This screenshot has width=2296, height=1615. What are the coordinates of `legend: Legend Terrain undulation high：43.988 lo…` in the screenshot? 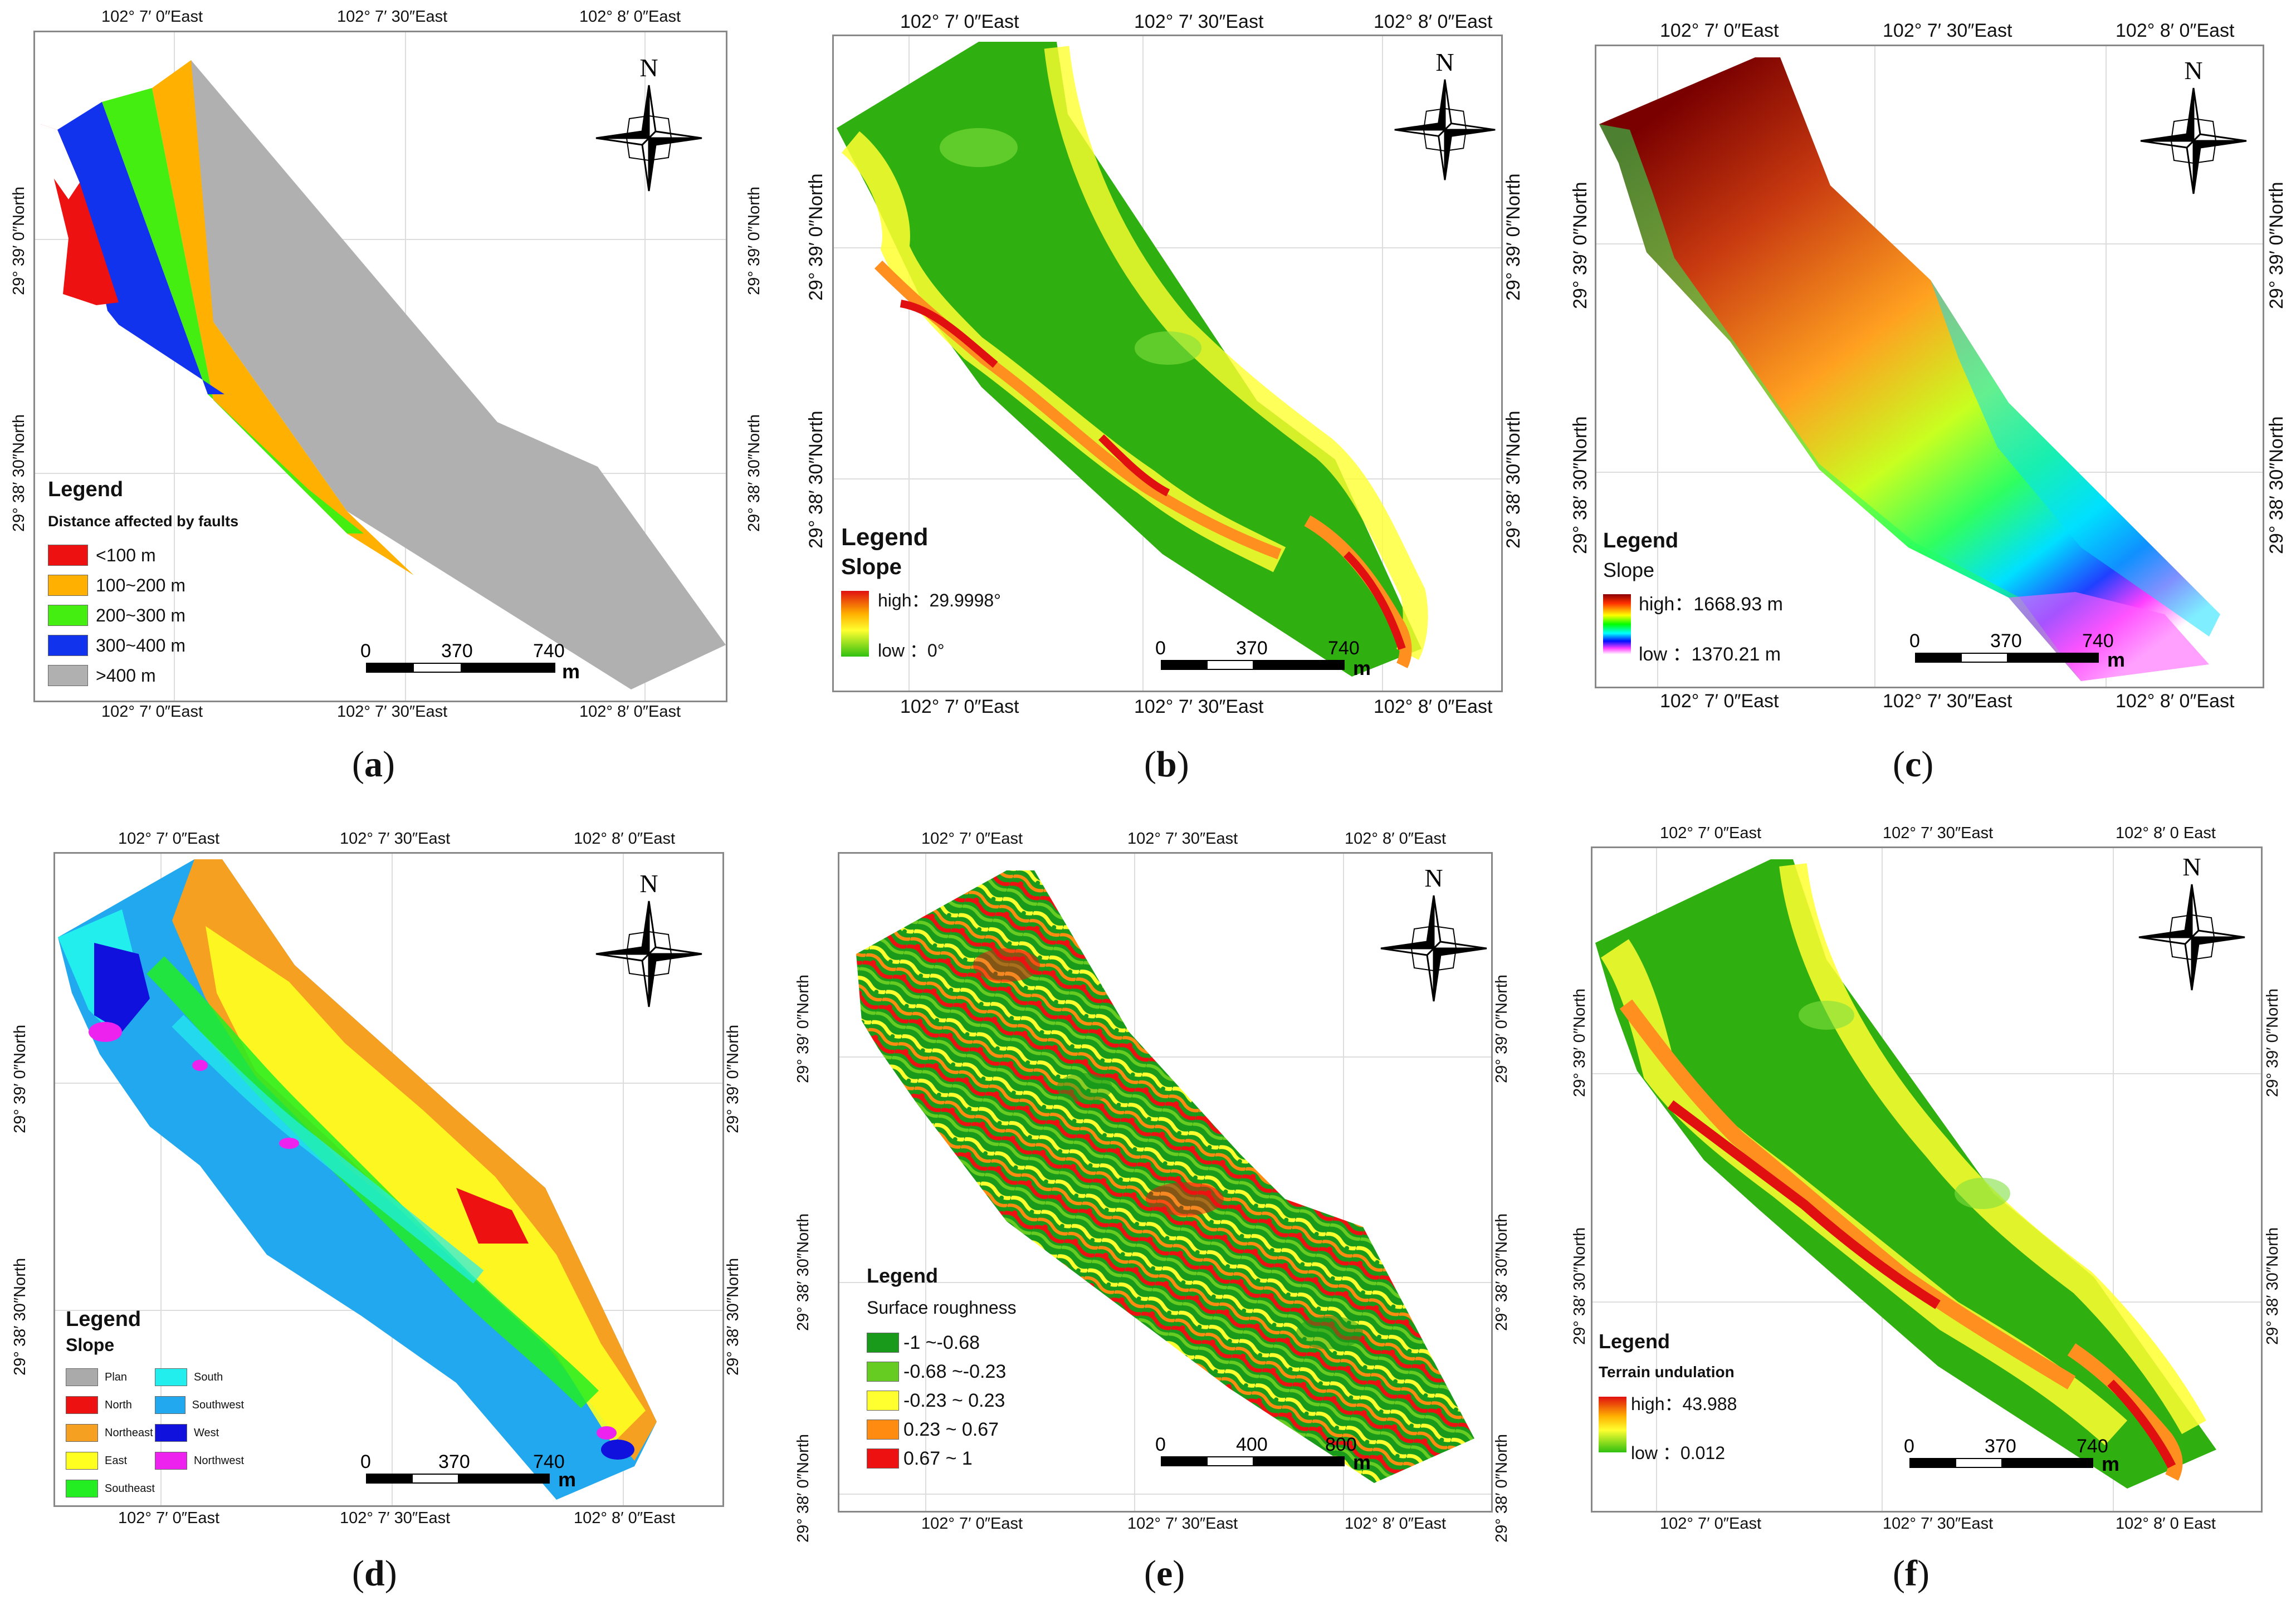 It's located at (1696, 1396).